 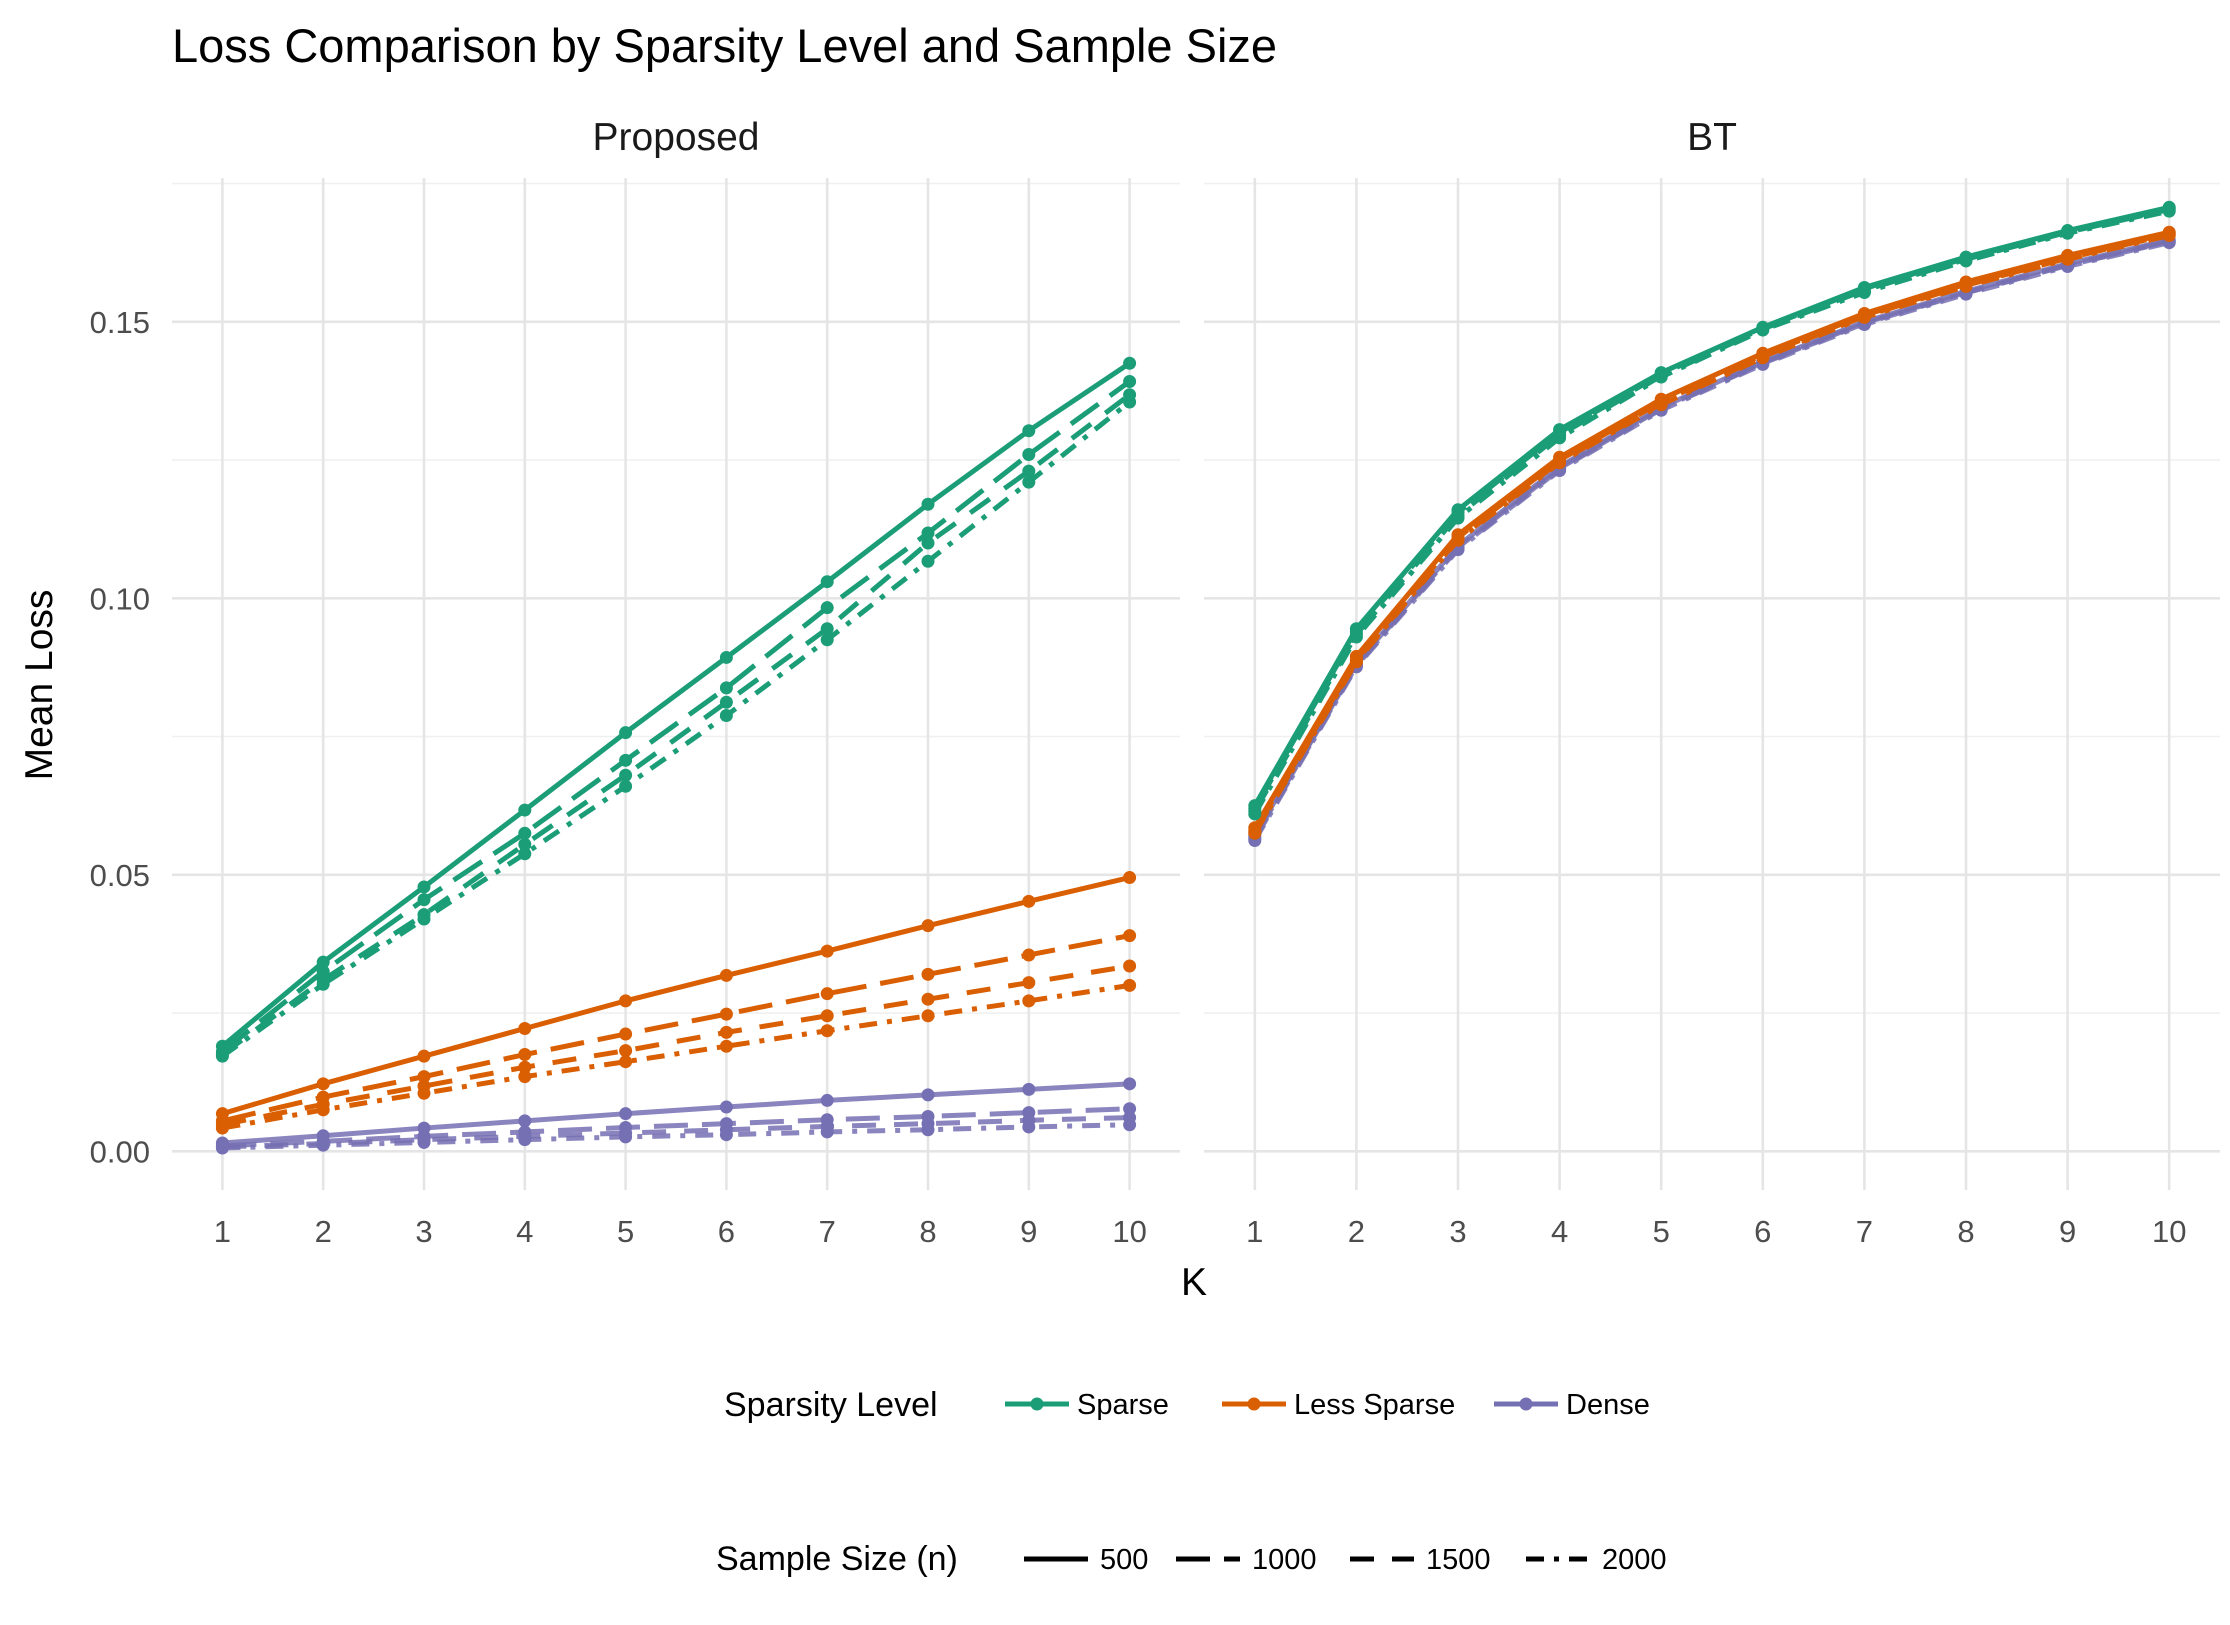 I want to click on series-proposed-less-sparse-n500, so click(x=676, y=996).